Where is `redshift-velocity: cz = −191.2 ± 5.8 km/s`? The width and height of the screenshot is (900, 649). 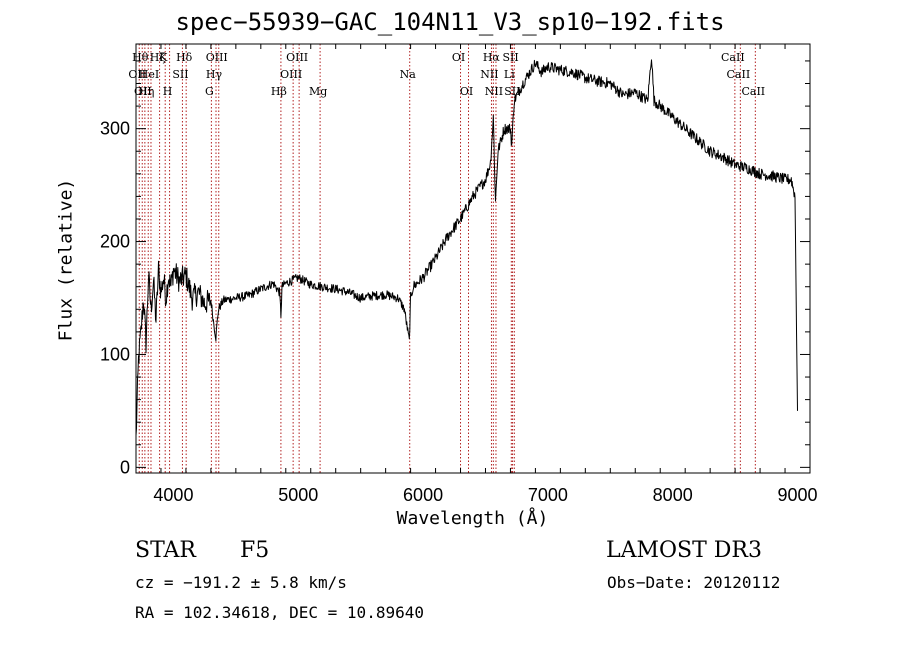 redshift-velocity: cz = −191.2 ± 5.8 km/s is located at coordinates (241, 582).